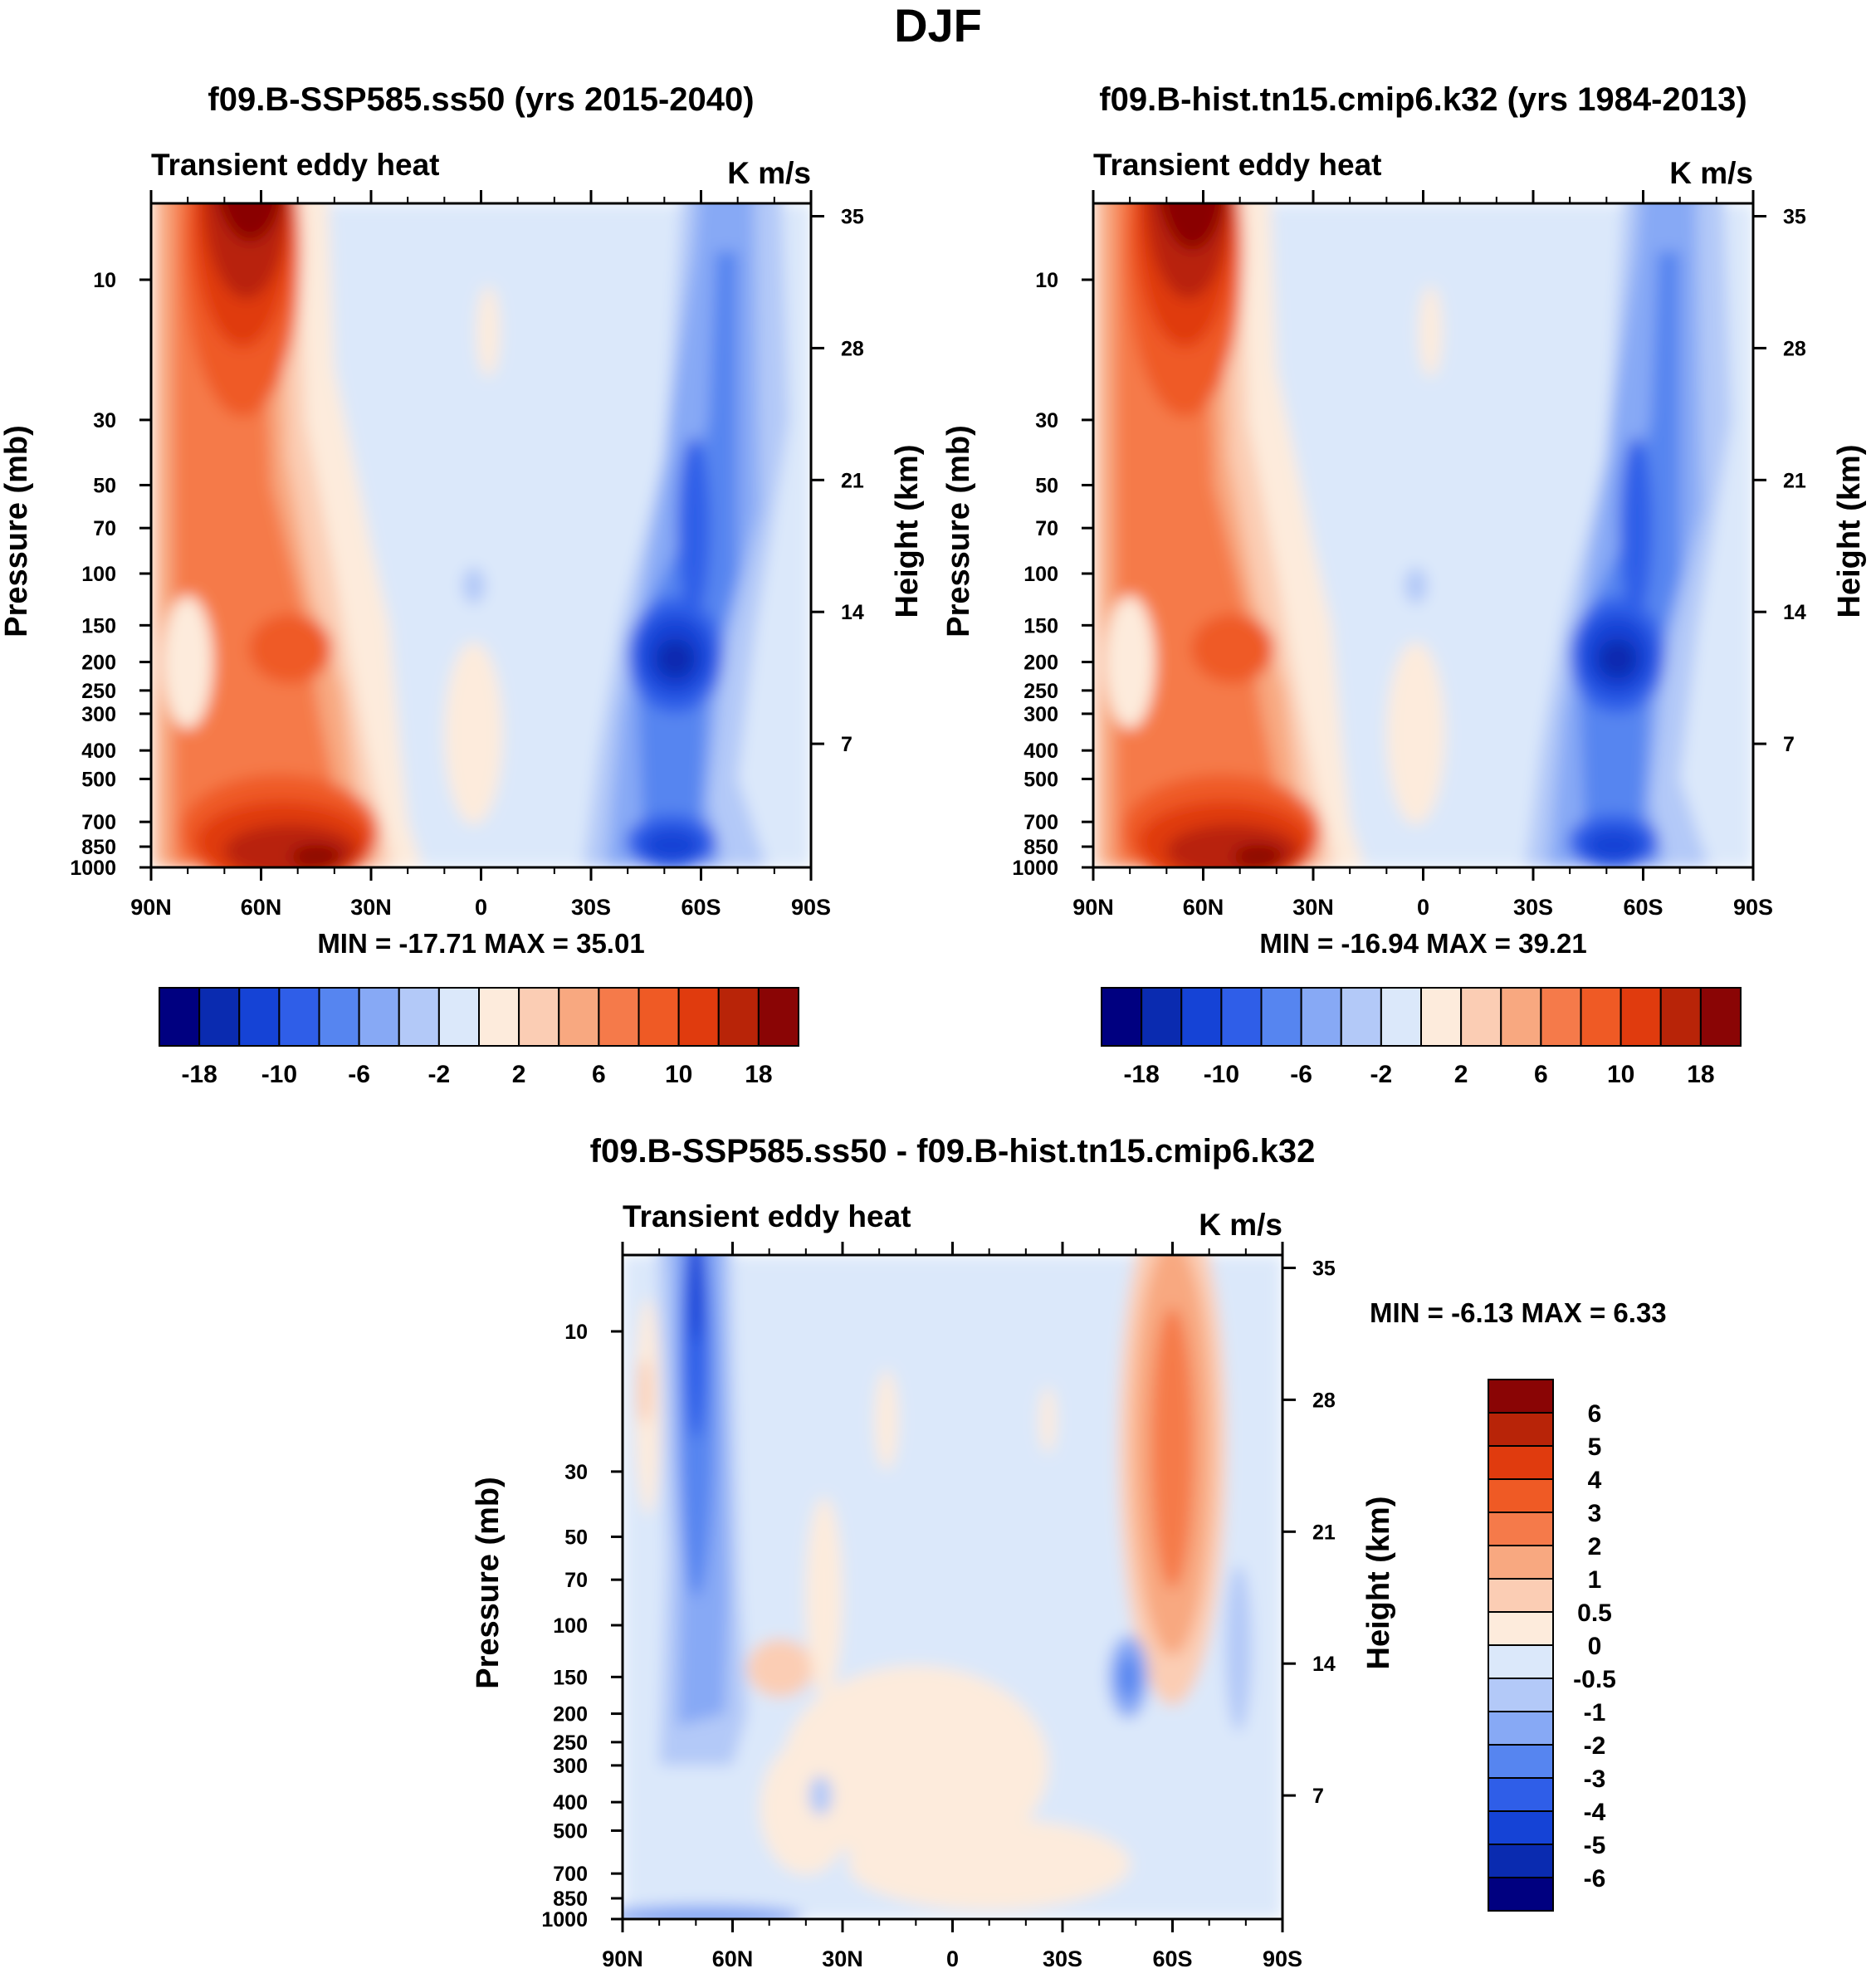  I want to click on contour-field, so click(1423, 535).